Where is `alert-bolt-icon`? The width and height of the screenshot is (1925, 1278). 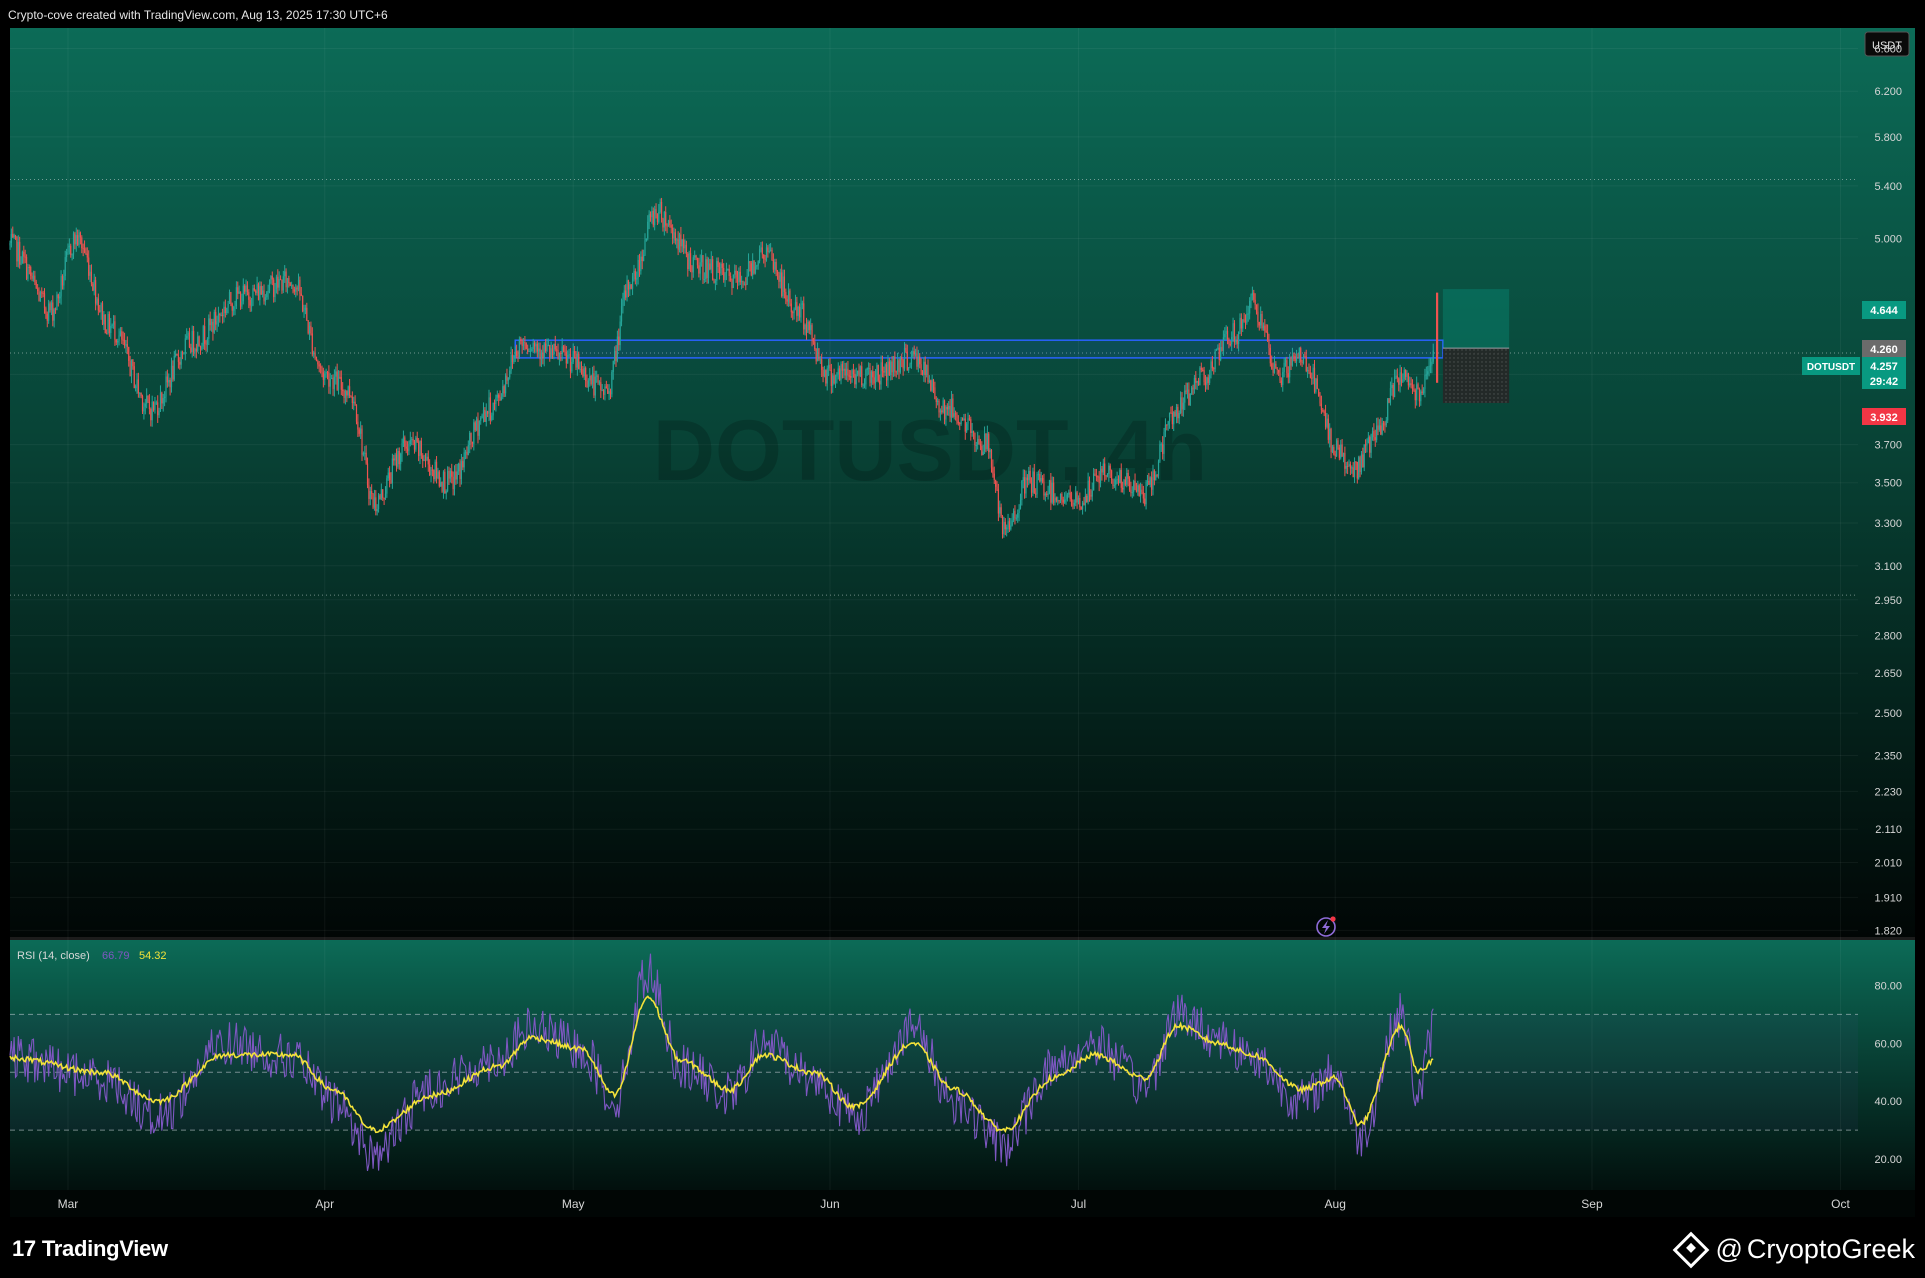 alert-bolt-icon is located at coordinates (1326, 926).